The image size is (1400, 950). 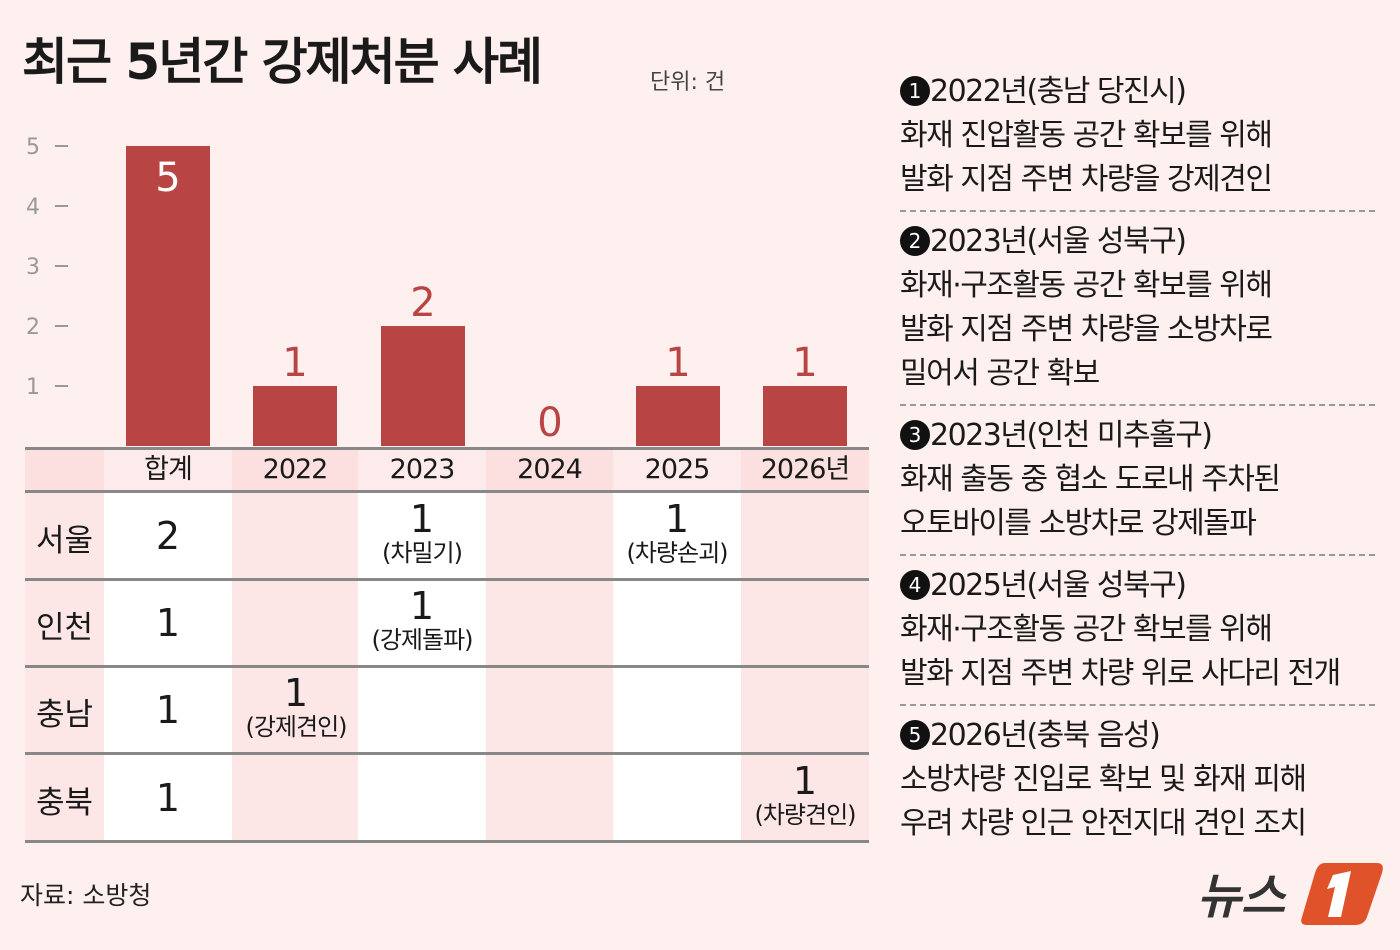 I want to click on case-heading: 2023년(서울 성북구), so click(x=1058, y=241).